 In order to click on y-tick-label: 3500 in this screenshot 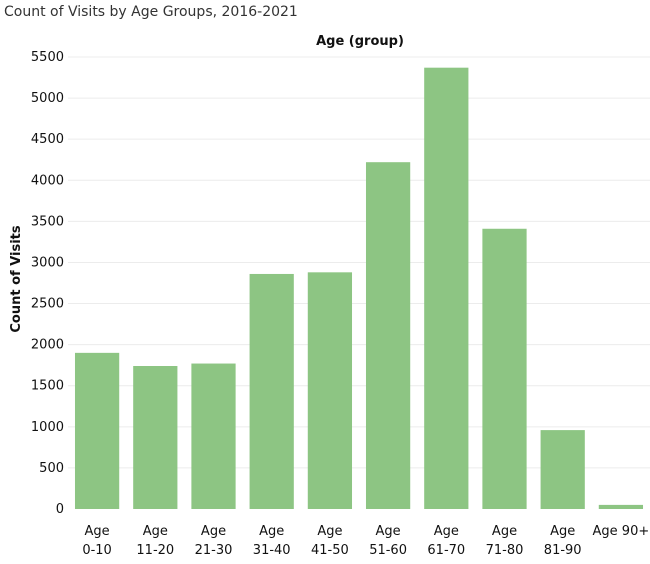, I will do `click(47, 221)`.